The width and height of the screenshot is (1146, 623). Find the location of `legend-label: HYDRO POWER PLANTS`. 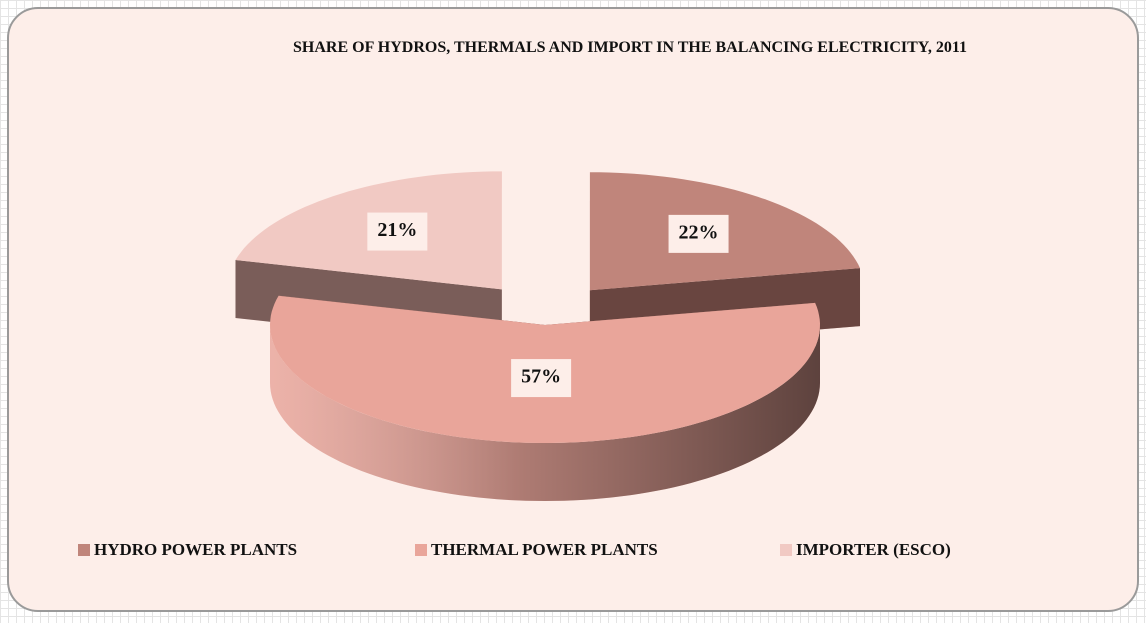

legend-label: HYDRO POWER PLANTS is located at coordinates (195, 549).